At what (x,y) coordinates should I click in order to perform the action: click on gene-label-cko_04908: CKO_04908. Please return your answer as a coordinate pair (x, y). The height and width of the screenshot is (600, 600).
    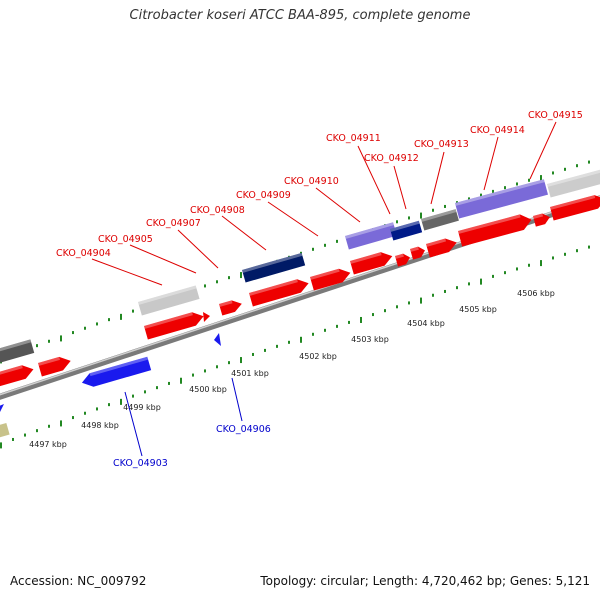
    Looking at the image, I should click on (217, 210).